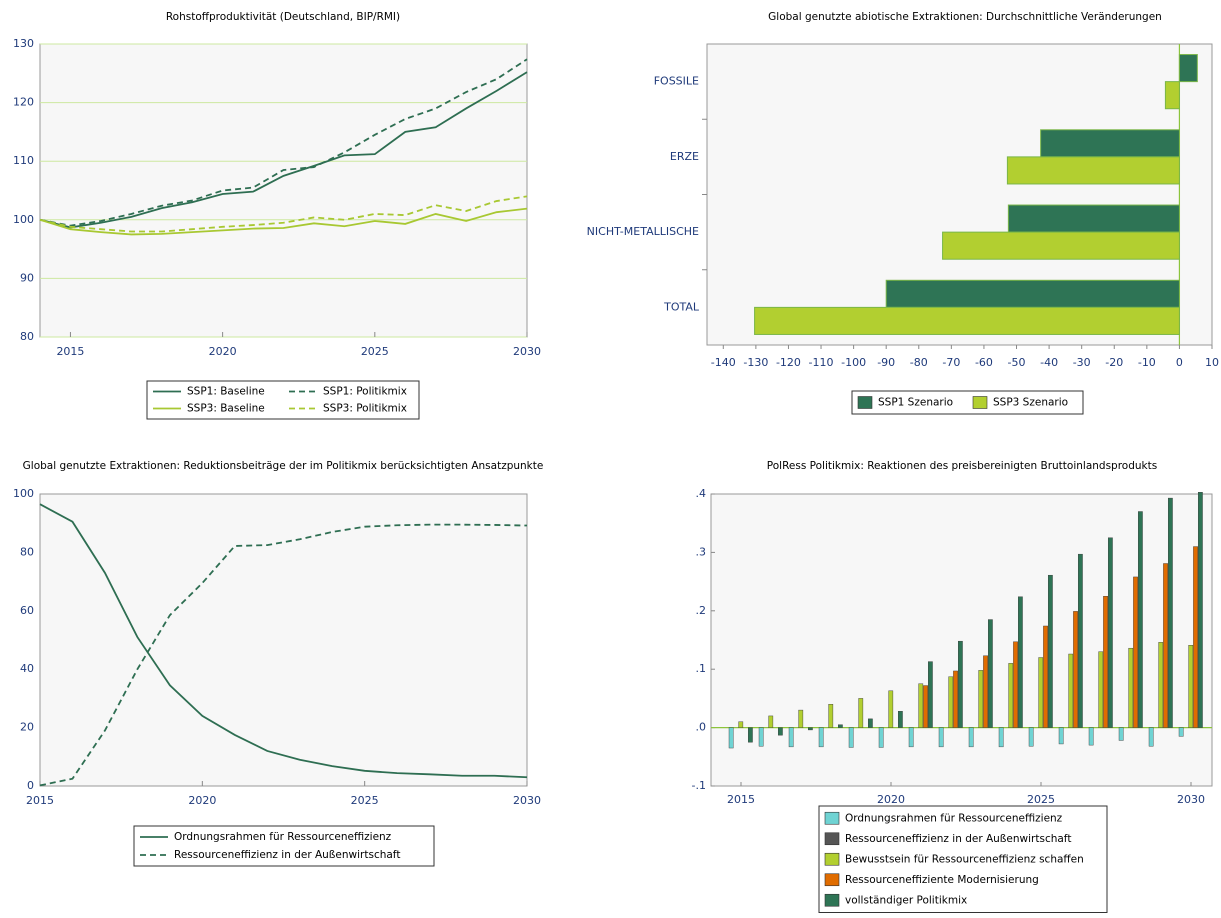  I want to click on y-tick-label: 60, so click(27, 610).